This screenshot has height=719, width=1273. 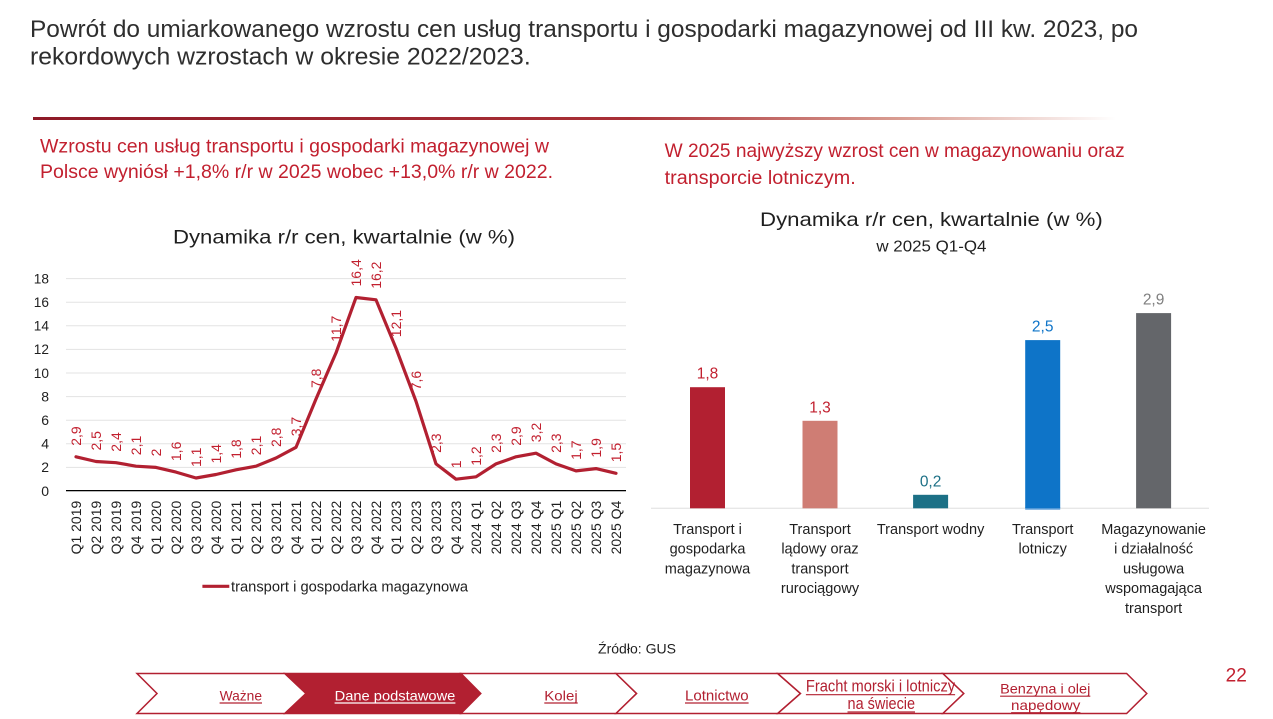 What do you see at coordinates (456, 464) in the screenshot?
I see `svg-text: 1` at bounding box center [456, 464].